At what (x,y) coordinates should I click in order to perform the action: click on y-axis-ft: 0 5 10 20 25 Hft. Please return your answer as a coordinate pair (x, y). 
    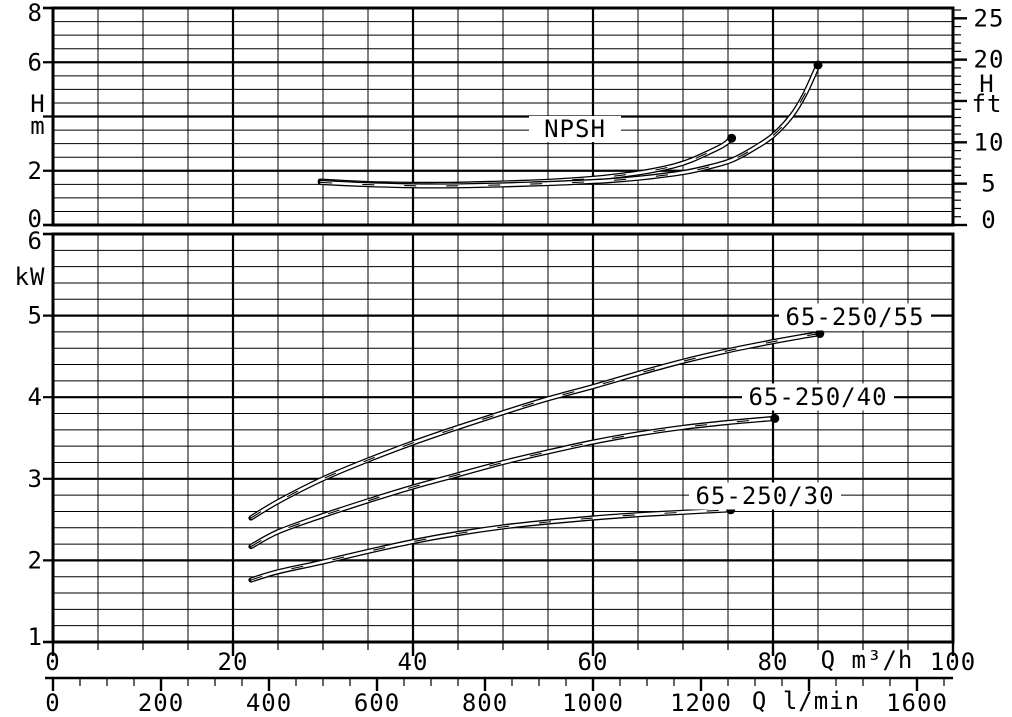
    Looking at the image, I should click on (979, 119).